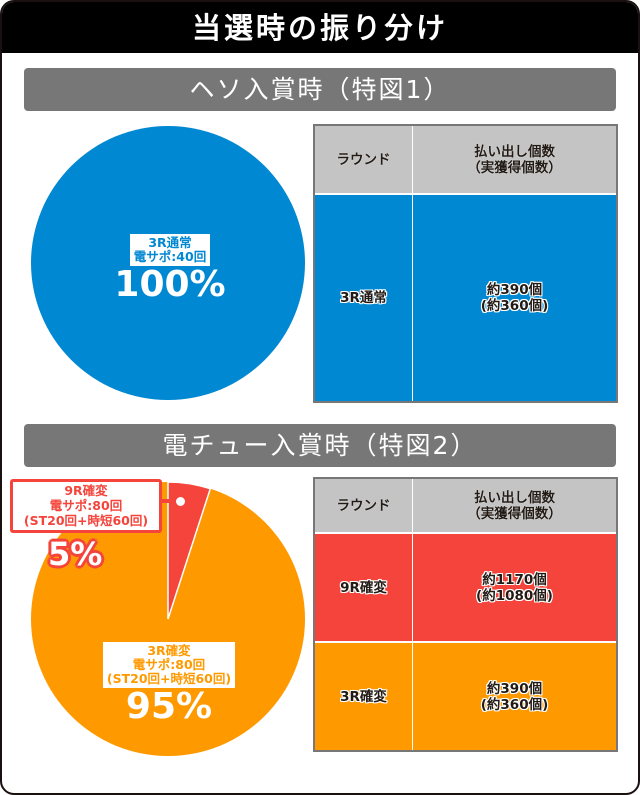  What do you see at coordinates (170, 284) in the screenshot?
I see `slice-percent: 100%` at bounding box center [170, 284].